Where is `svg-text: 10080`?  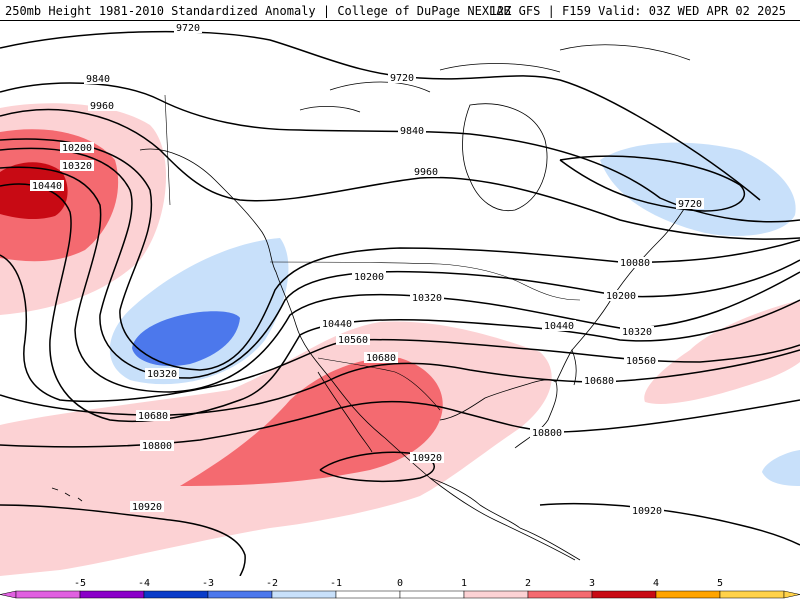
svg-text: 10080 is located at coordinates (635, 263).